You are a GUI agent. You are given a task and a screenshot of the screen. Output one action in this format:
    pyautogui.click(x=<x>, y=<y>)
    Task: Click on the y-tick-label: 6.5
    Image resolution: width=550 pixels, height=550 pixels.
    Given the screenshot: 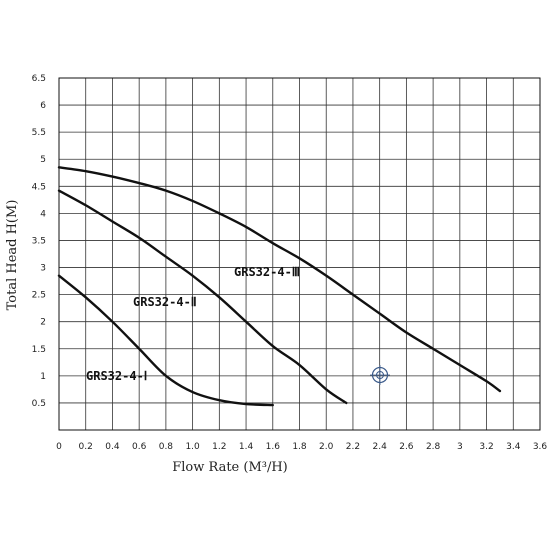 What is the action you would take?
    pyautogui.click(x=39, y=79)
    